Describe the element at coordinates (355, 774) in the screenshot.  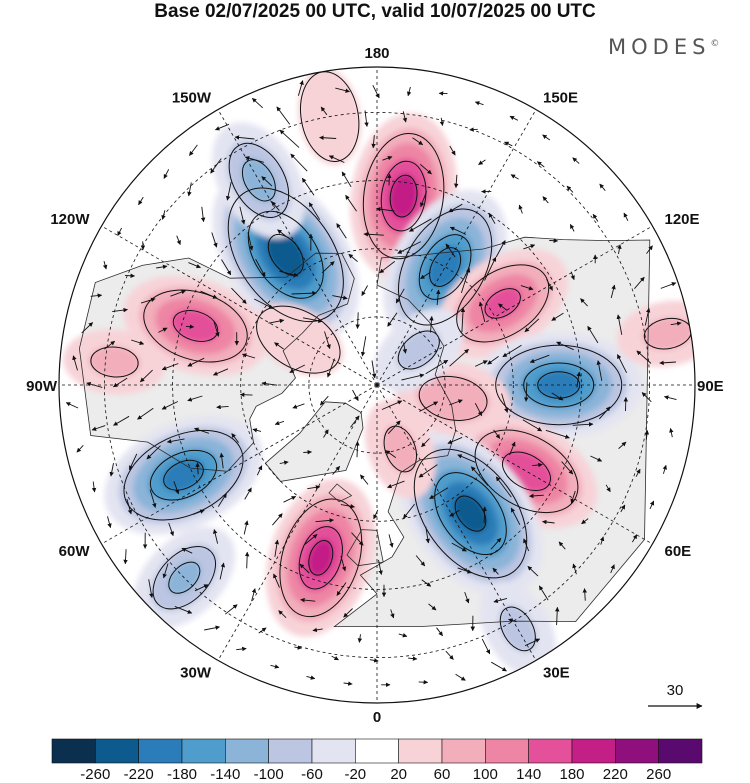
I see `colorbar-tick-label: -20` at that location.